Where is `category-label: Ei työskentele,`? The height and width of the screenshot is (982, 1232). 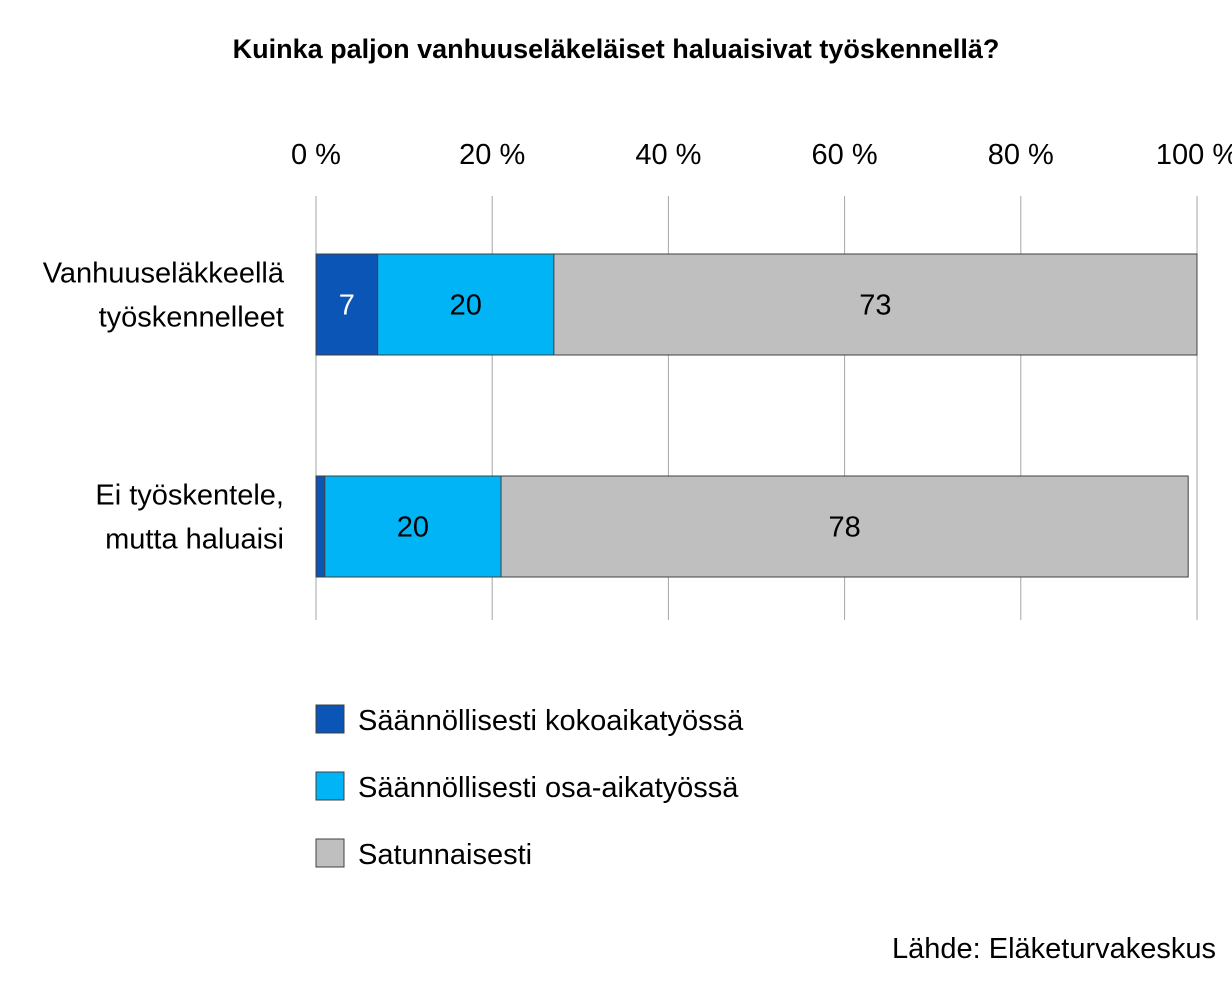
category-label: Ei työskentele, is located at coordinates (189, 496).